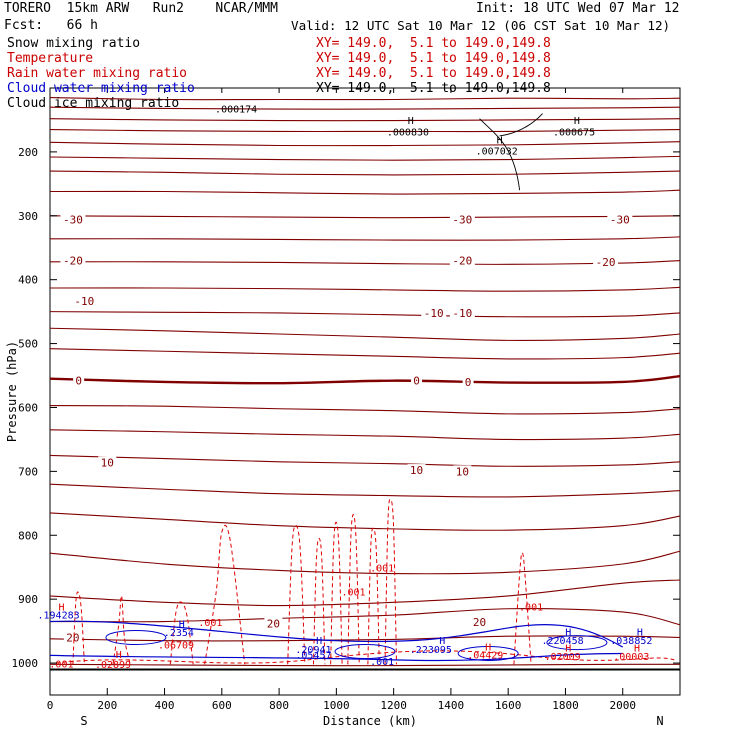  I want to click on legend-rain-xy: XY= 149.0, 5.1 to 149.0,149.8, so click(433, 58).